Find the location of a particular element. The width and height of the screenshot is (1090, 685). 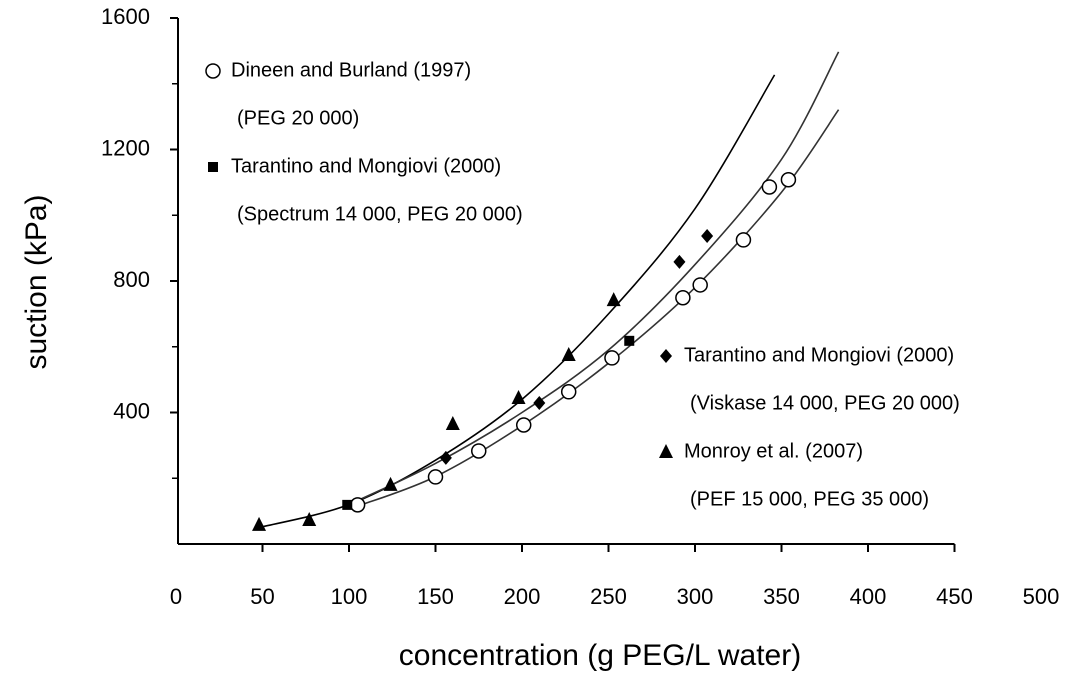

legend-label: Dineen and Burland (1997) is located at coordinates (351, 70).